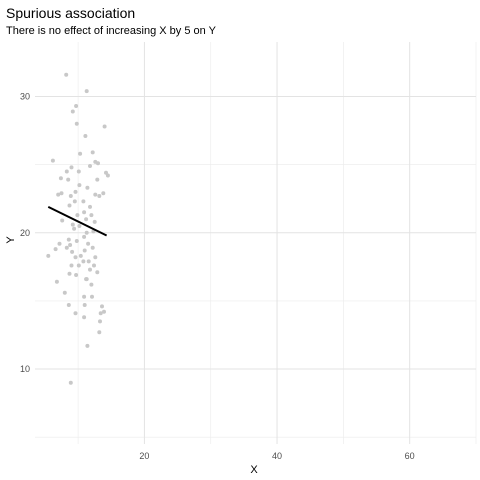 The width and height of the screenshot is (480, 480). Describe the element at coordinates (25, 97) in the screenshot. I see `y-tick-label: 30` at that location.